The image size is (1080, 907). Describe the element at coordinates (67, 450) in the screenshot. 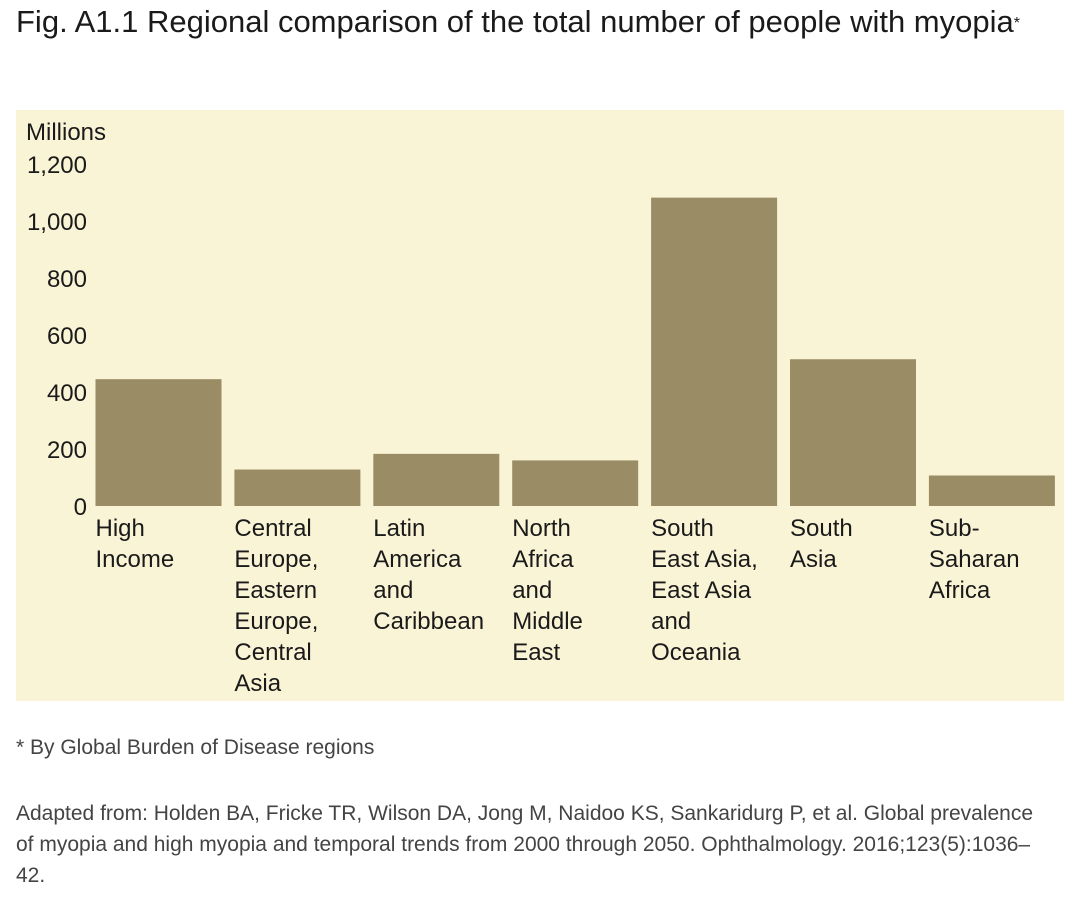

I see `y-tick-label: 200` at that location.